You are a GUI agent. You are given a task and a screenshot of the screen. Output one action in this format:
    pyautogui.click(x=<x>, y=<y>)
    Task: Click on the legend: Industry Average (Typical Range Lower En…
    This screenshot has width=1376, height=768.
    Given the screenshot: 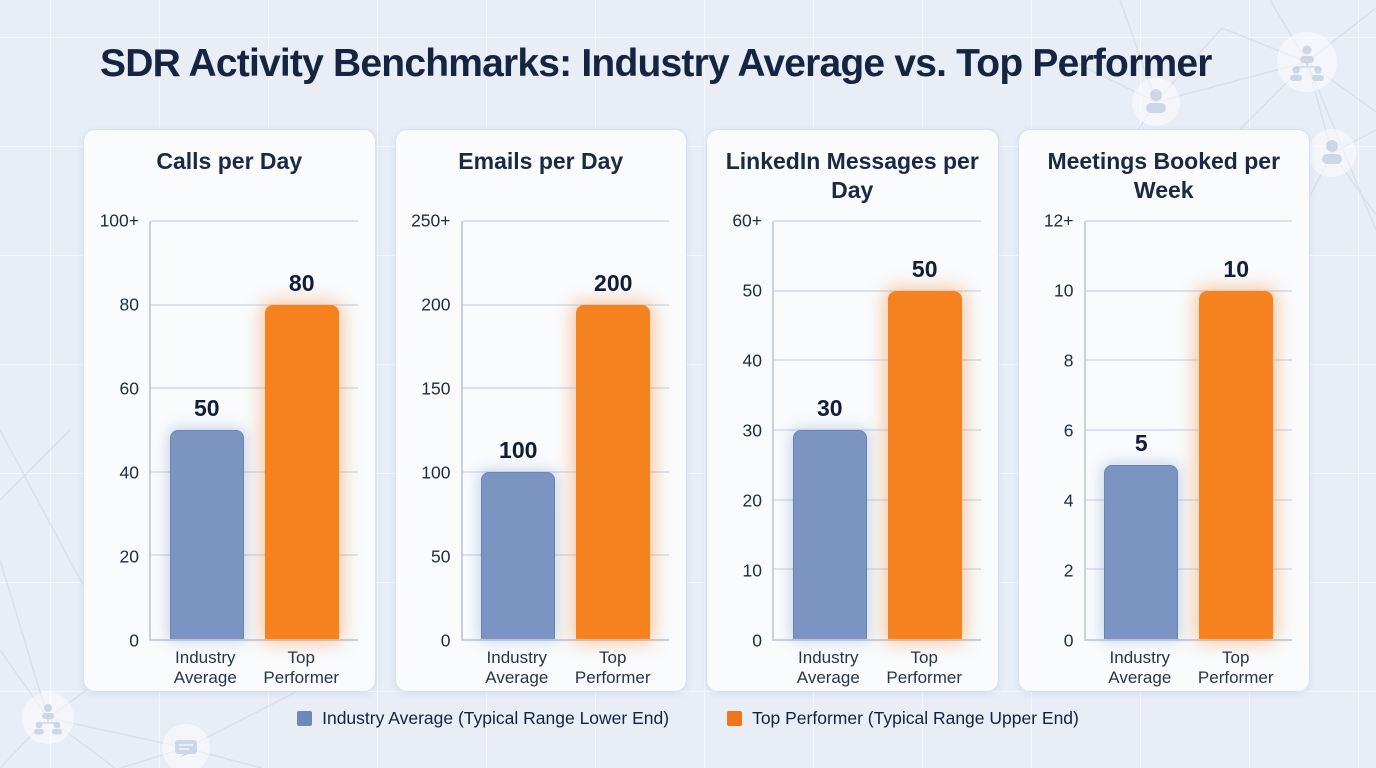 What is the action you would take?
    pyautogui.click(x=688, y=718)
    